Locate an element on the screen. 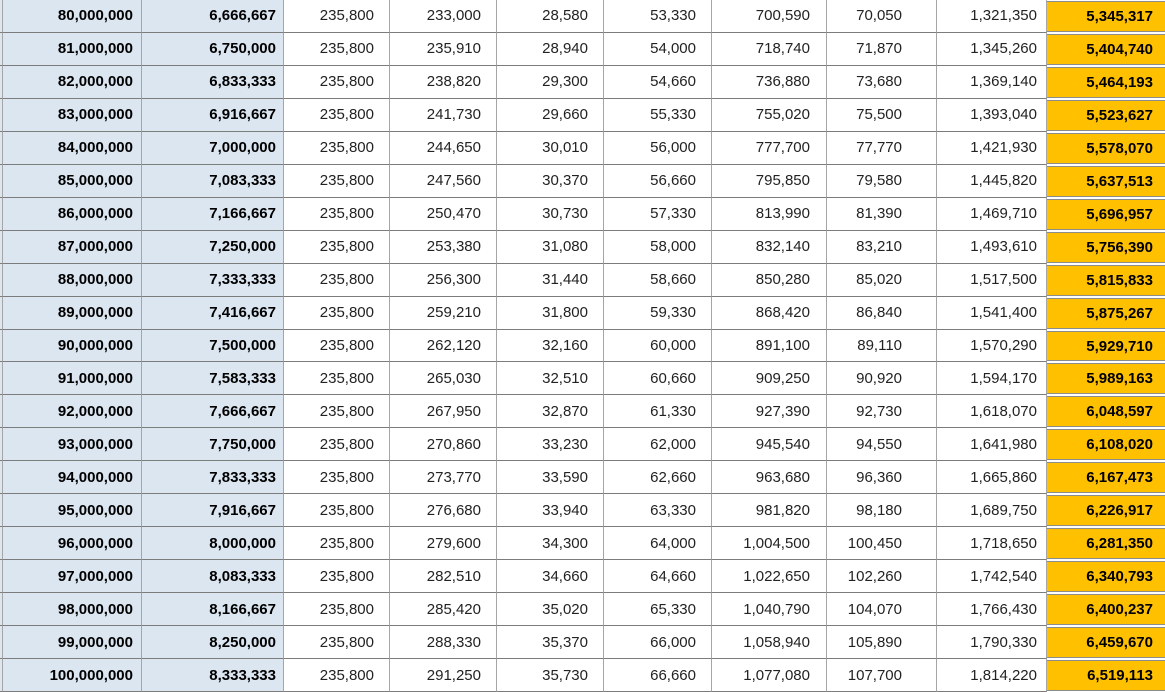 The height and width of the screenshot is (692, 1165). table-cell: 89,000,000 is located at coordinates (72, 313).